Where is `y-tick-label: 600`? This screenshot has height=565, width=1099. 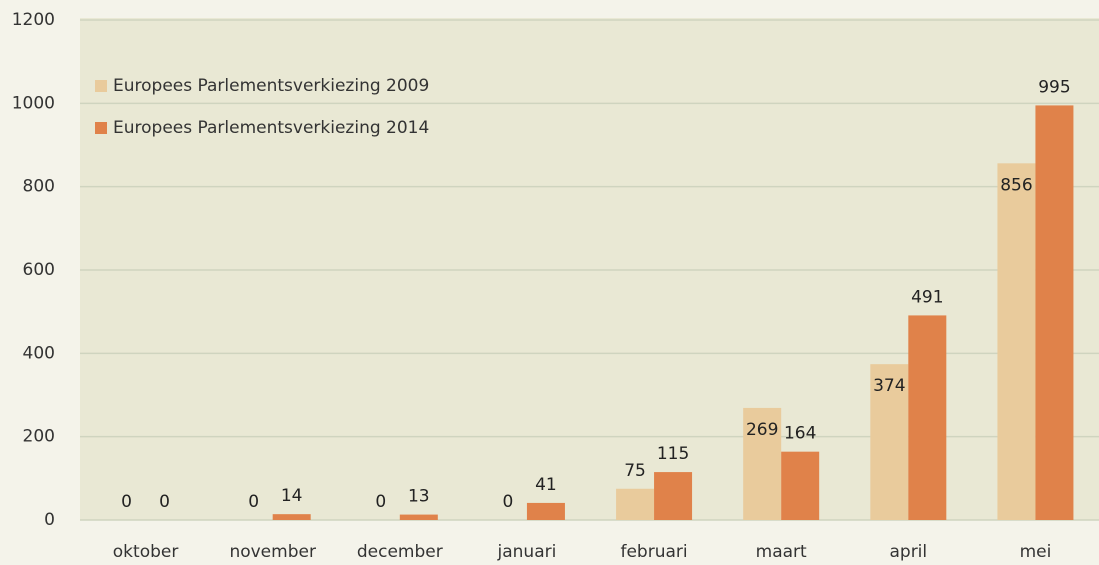
y-tick-label: 600 is located at coordinates (39, 270).